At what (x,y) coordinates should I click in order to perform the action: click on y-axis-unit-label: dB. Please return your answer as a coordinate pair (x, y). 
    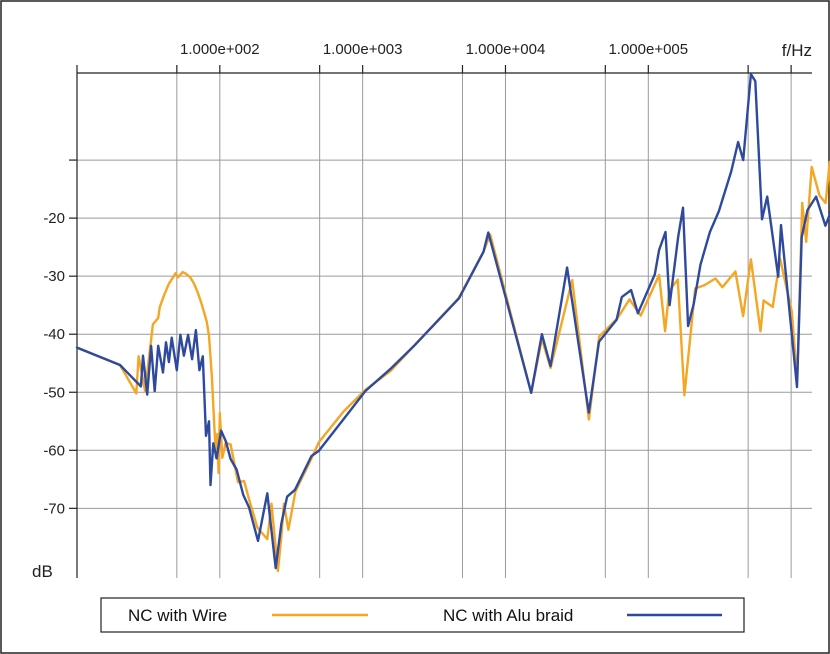
    Looking at the image, I should click on (42, 571).